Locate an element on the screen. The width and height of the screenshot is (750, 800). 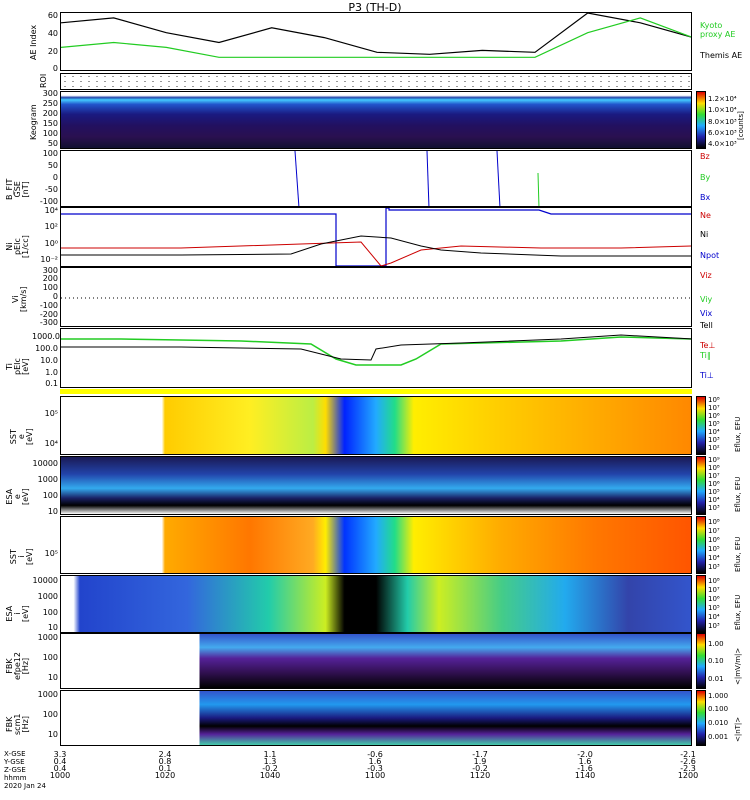
fbk-e-cbar-tick: 0.10 is located at coordinates (716, 661).